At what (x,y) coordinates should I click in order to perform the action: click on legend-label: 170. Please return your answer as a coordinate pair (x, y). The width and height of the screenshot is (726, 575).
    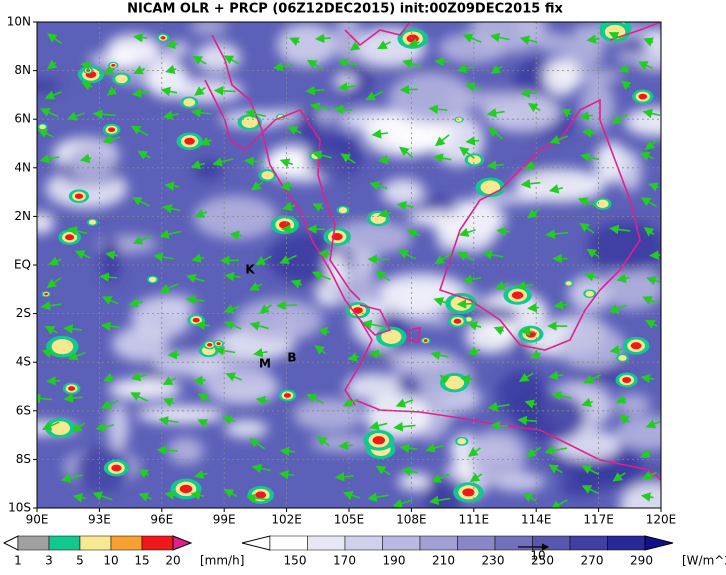
    Looking at the image, I should click on (344, 561).